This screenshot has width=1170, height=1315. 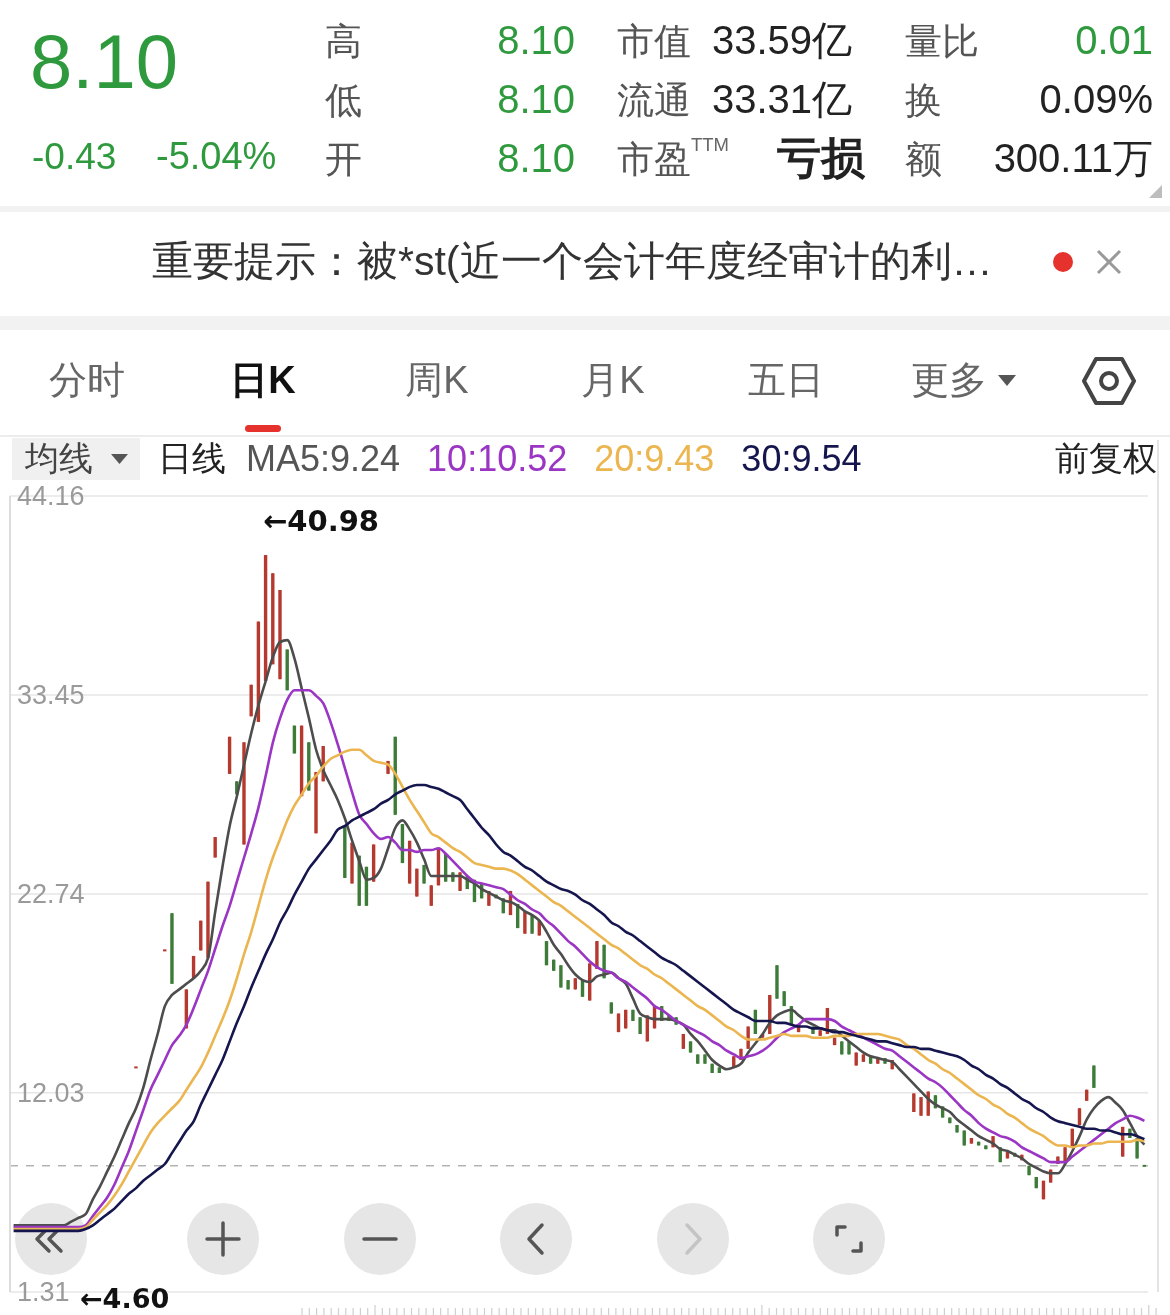 I want to click on text: 流通, so click(x=654, y=100).